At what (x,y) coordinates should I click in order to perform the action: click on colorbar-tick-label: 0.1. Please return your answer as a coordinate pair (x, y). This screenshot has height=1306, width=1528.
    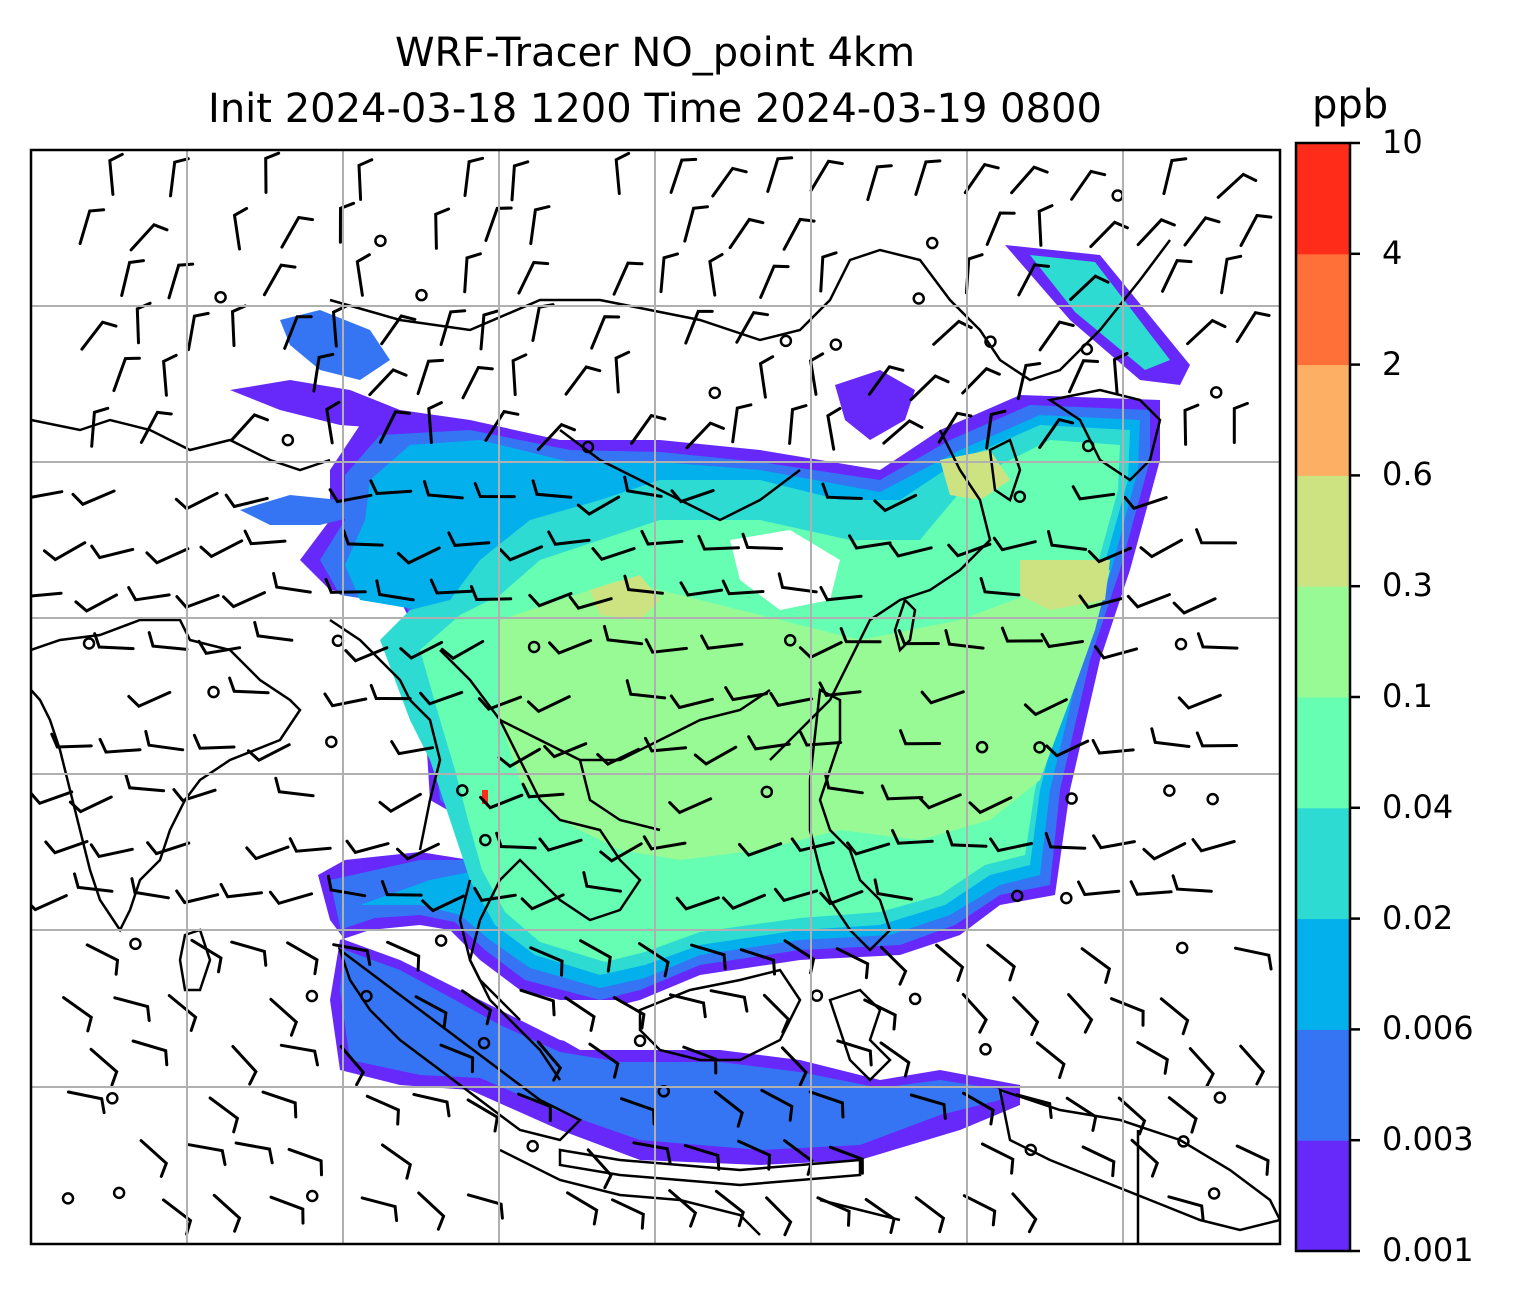
    Looking at the image, I should click on (1407, 696).